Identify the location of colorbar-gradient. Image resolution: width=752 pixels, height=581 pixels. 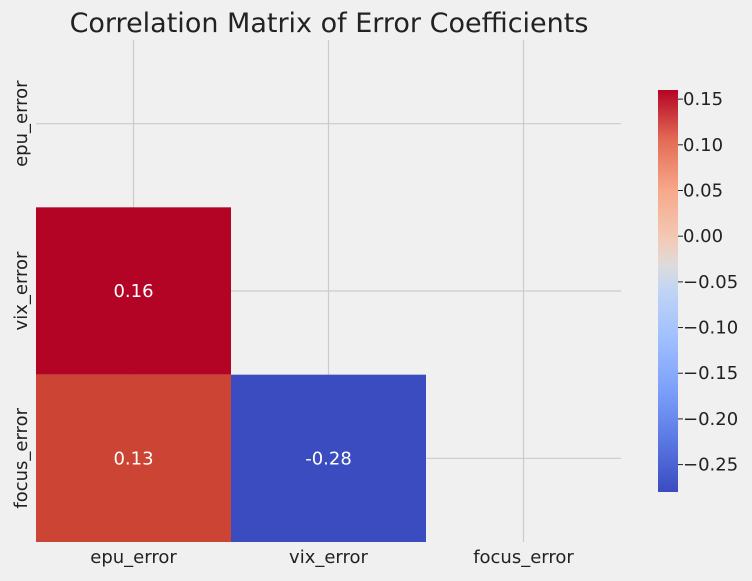
(668, 291).